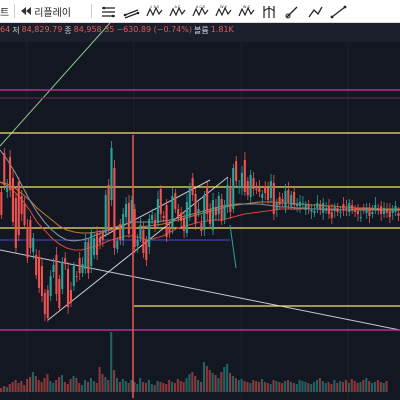  What do you see at coordinates (338, 11) in the screenshot?
I see `trend-line-icon` at bounding box center [338, 11].